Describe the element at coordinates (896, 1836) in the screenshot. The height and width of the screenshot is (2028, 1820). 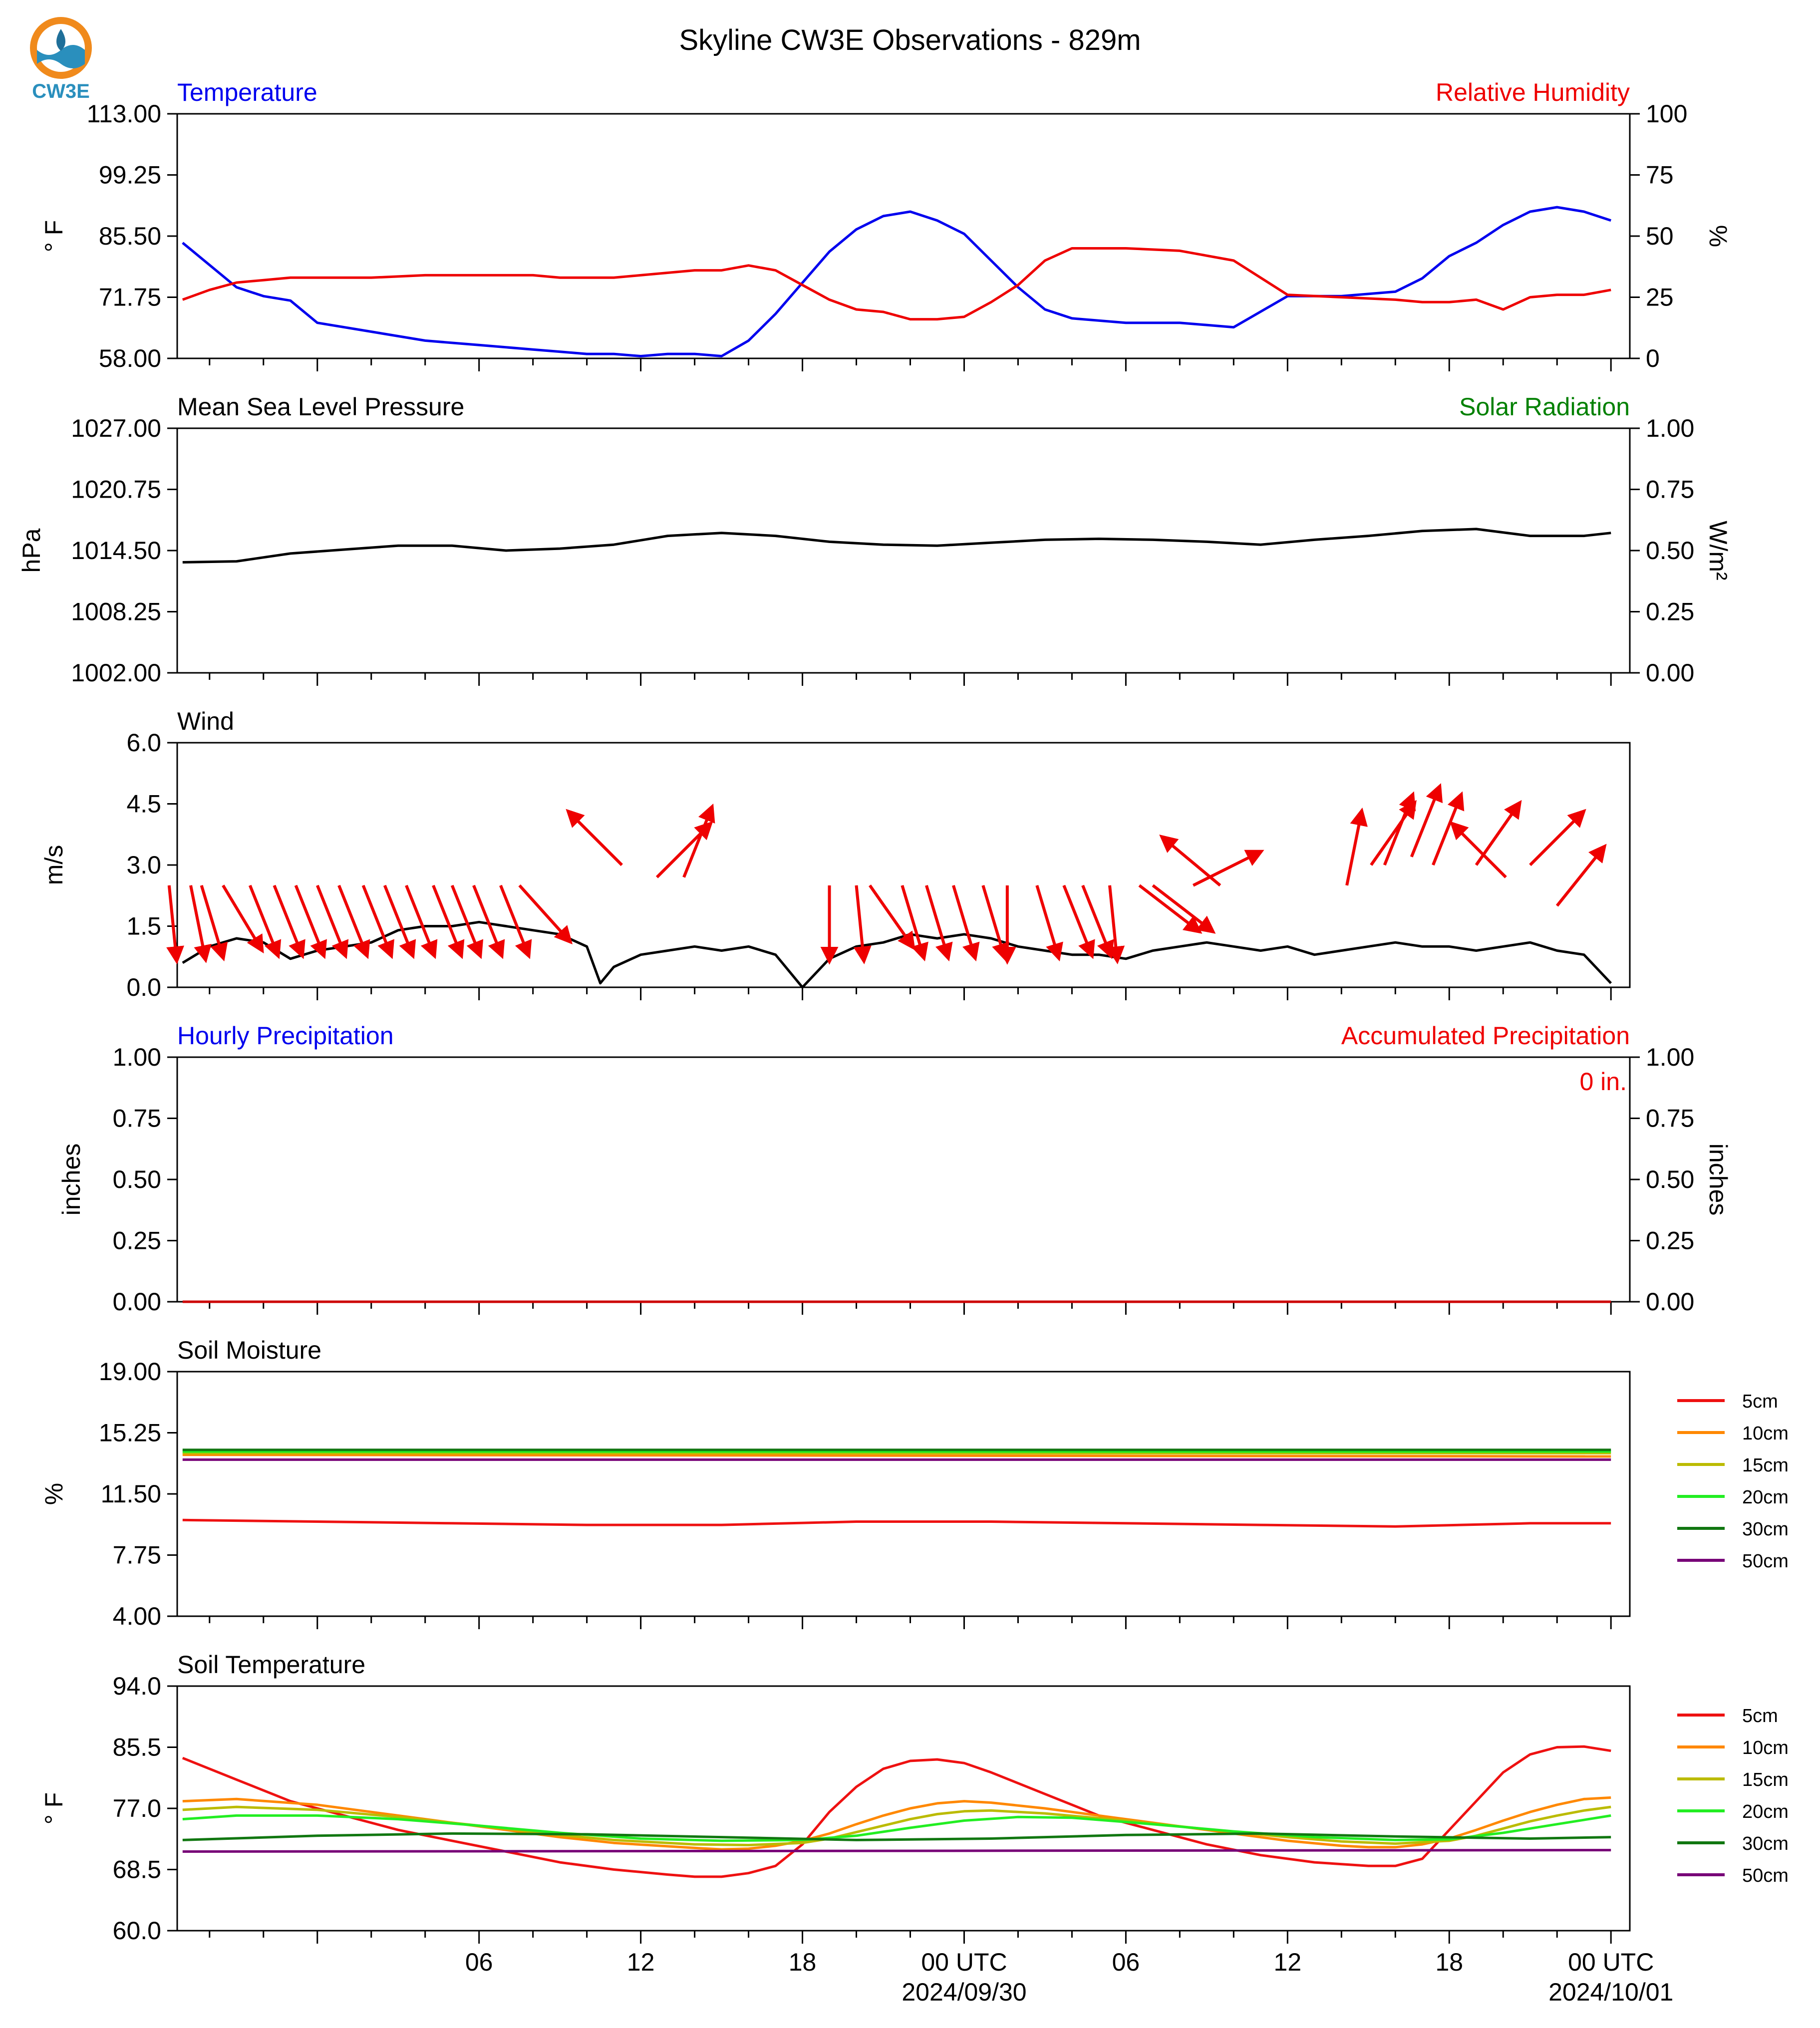
I see `series-line-30cm` at that location.